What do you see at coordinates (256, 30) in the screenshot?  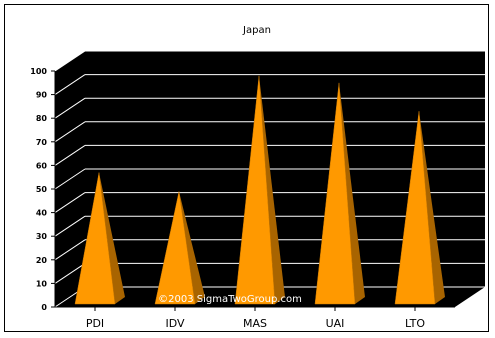 I see `chart-title: Japan` at bounding box center [256, 30].